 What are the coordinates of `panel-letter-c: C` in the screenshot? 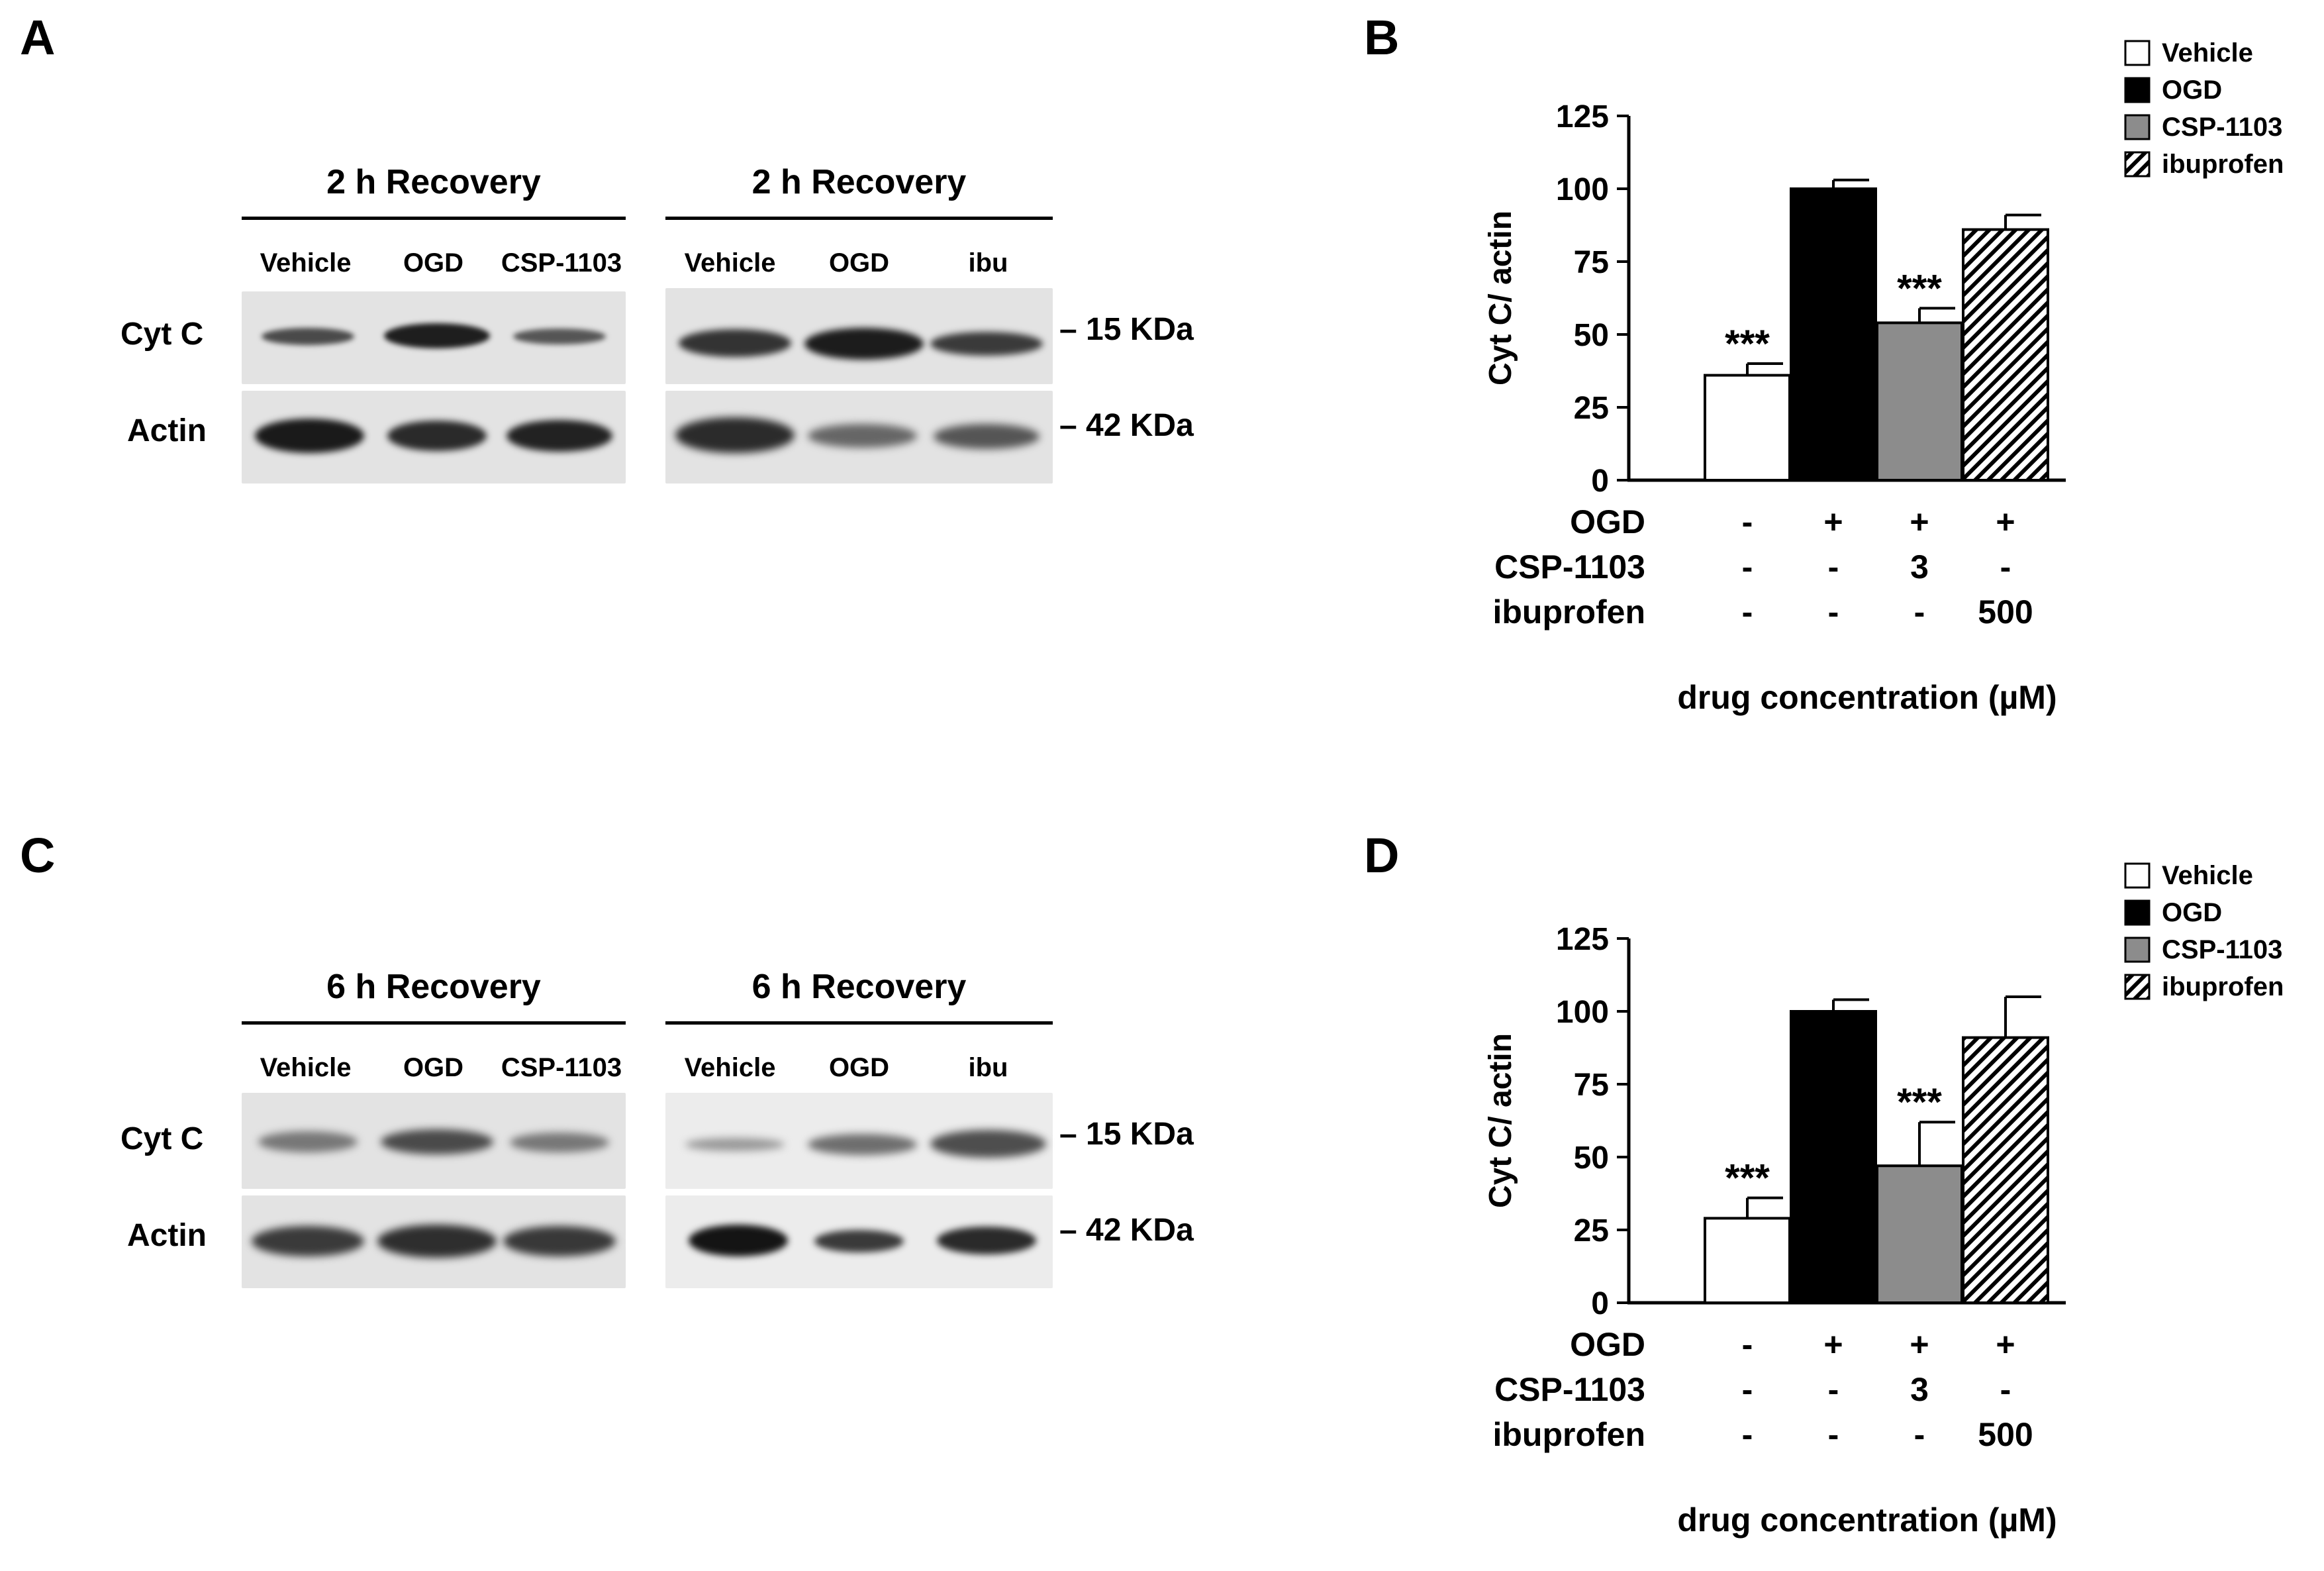 It's located at (38, 855).